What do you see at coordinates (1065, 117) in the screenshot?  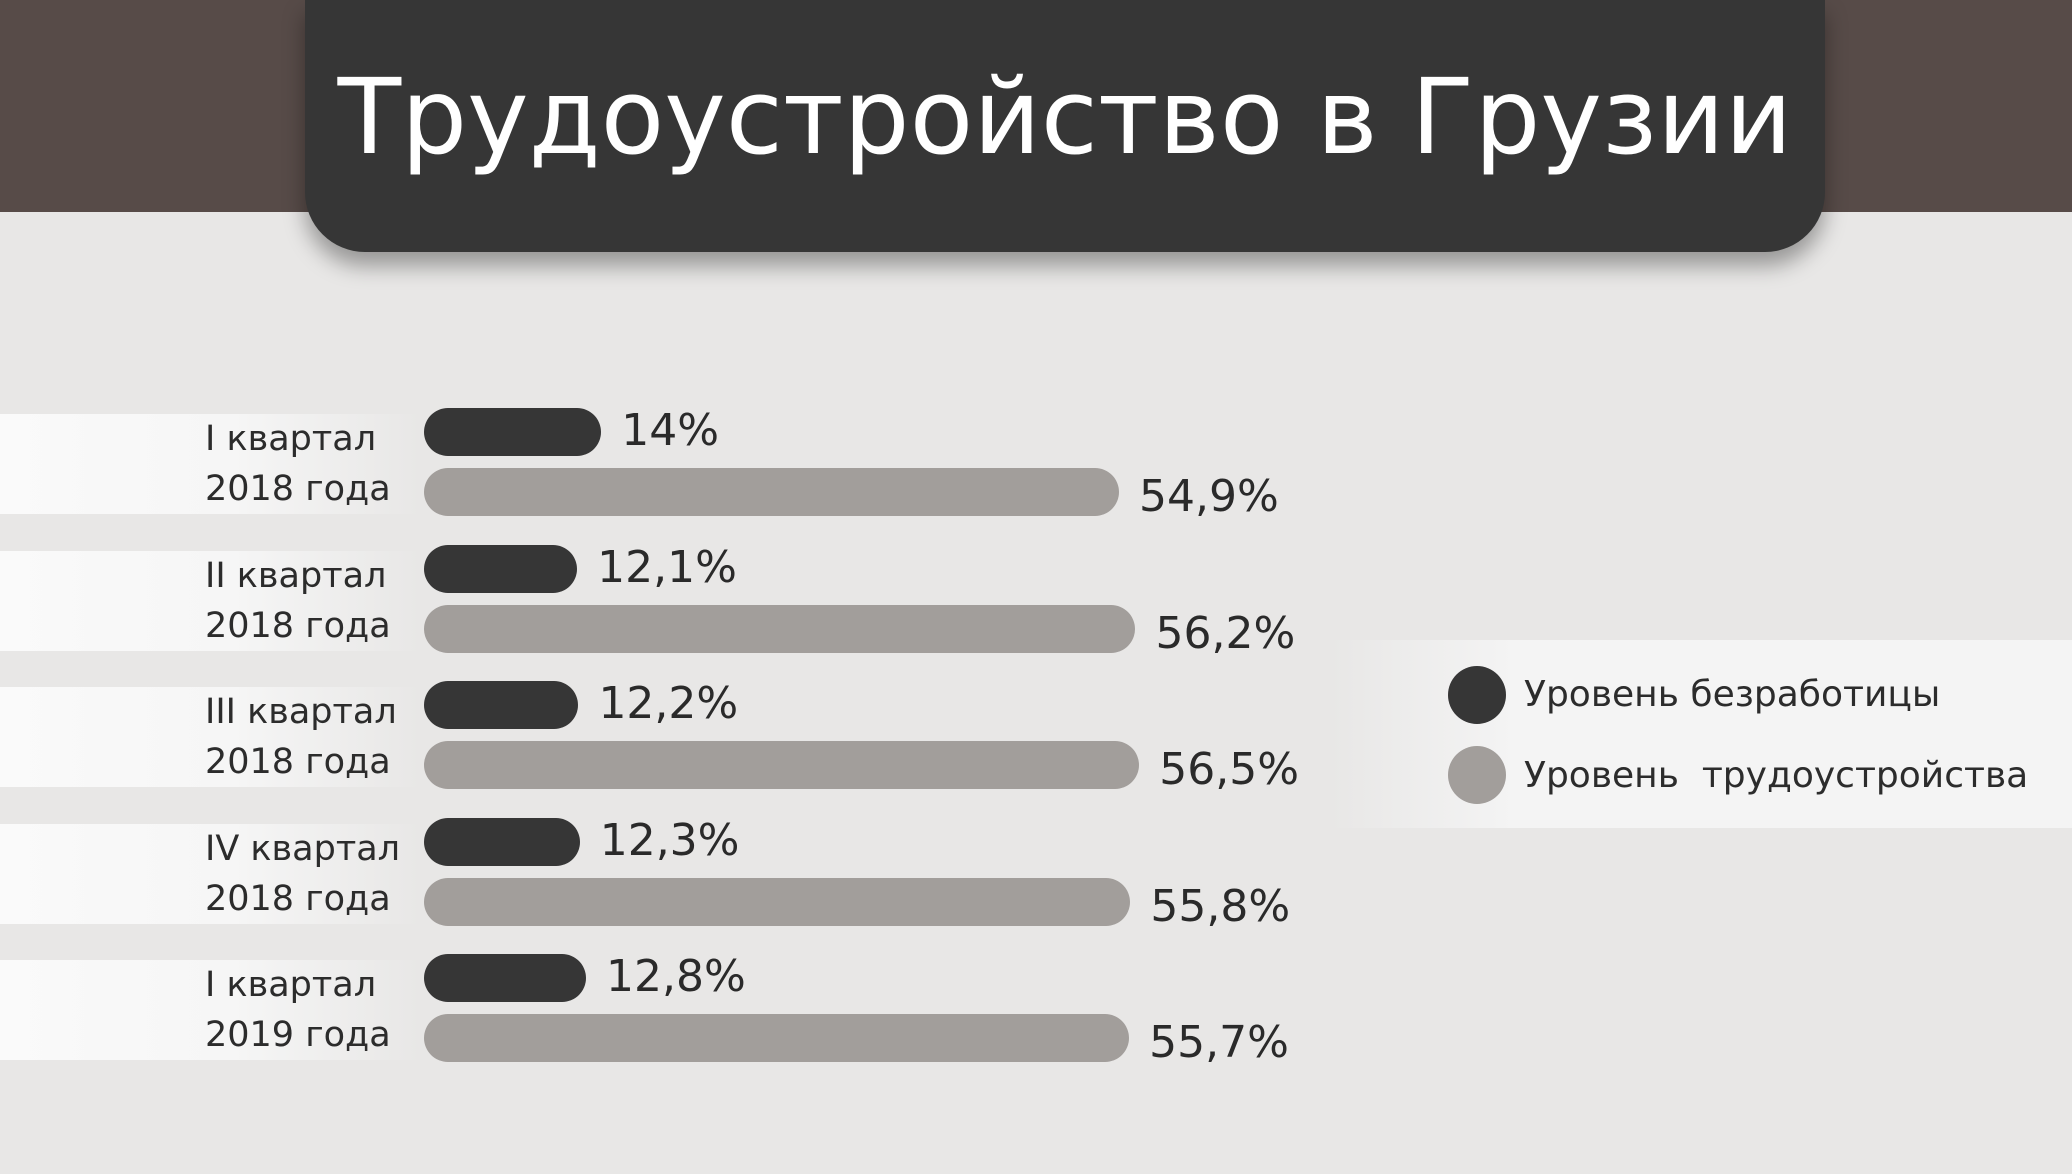 I see `chart-title: Трудоустройство в Грузии` at bounding box center [1065, 117].